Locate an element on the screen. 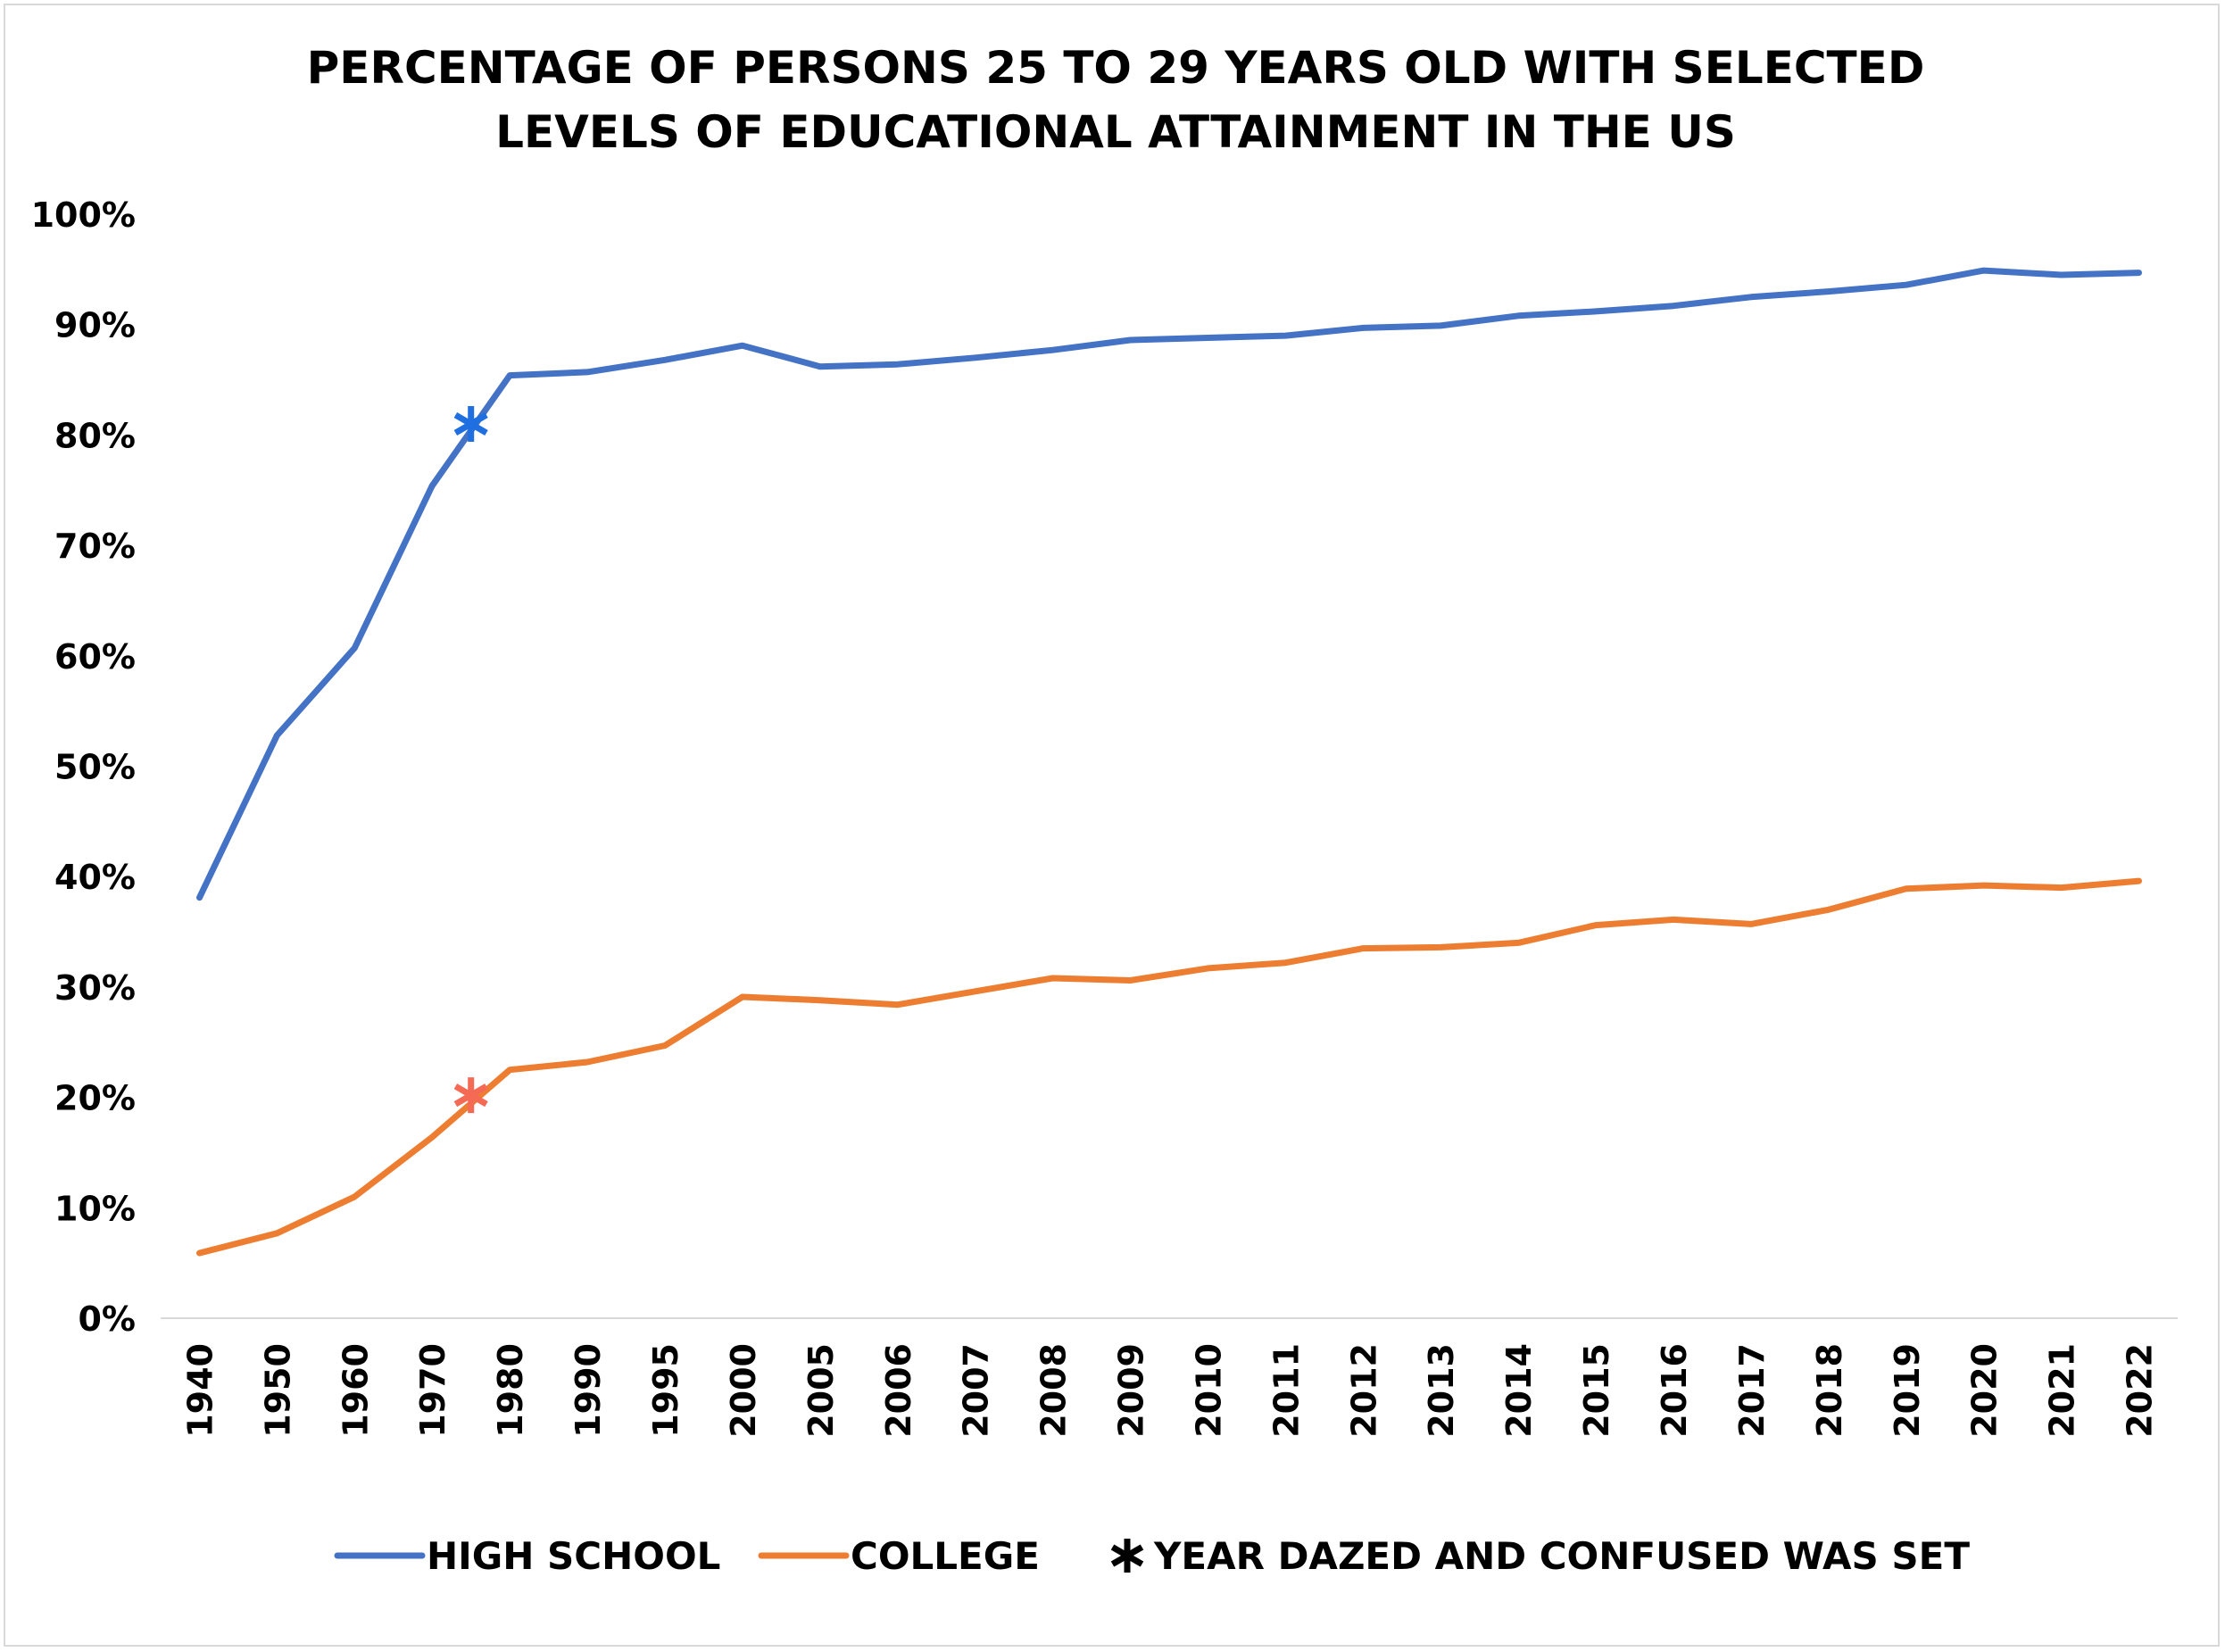 Image resolution: width=2225 pixels, height=1652 pixels. x-tick-label: 2013 is located at coordinates (1441, 1391).